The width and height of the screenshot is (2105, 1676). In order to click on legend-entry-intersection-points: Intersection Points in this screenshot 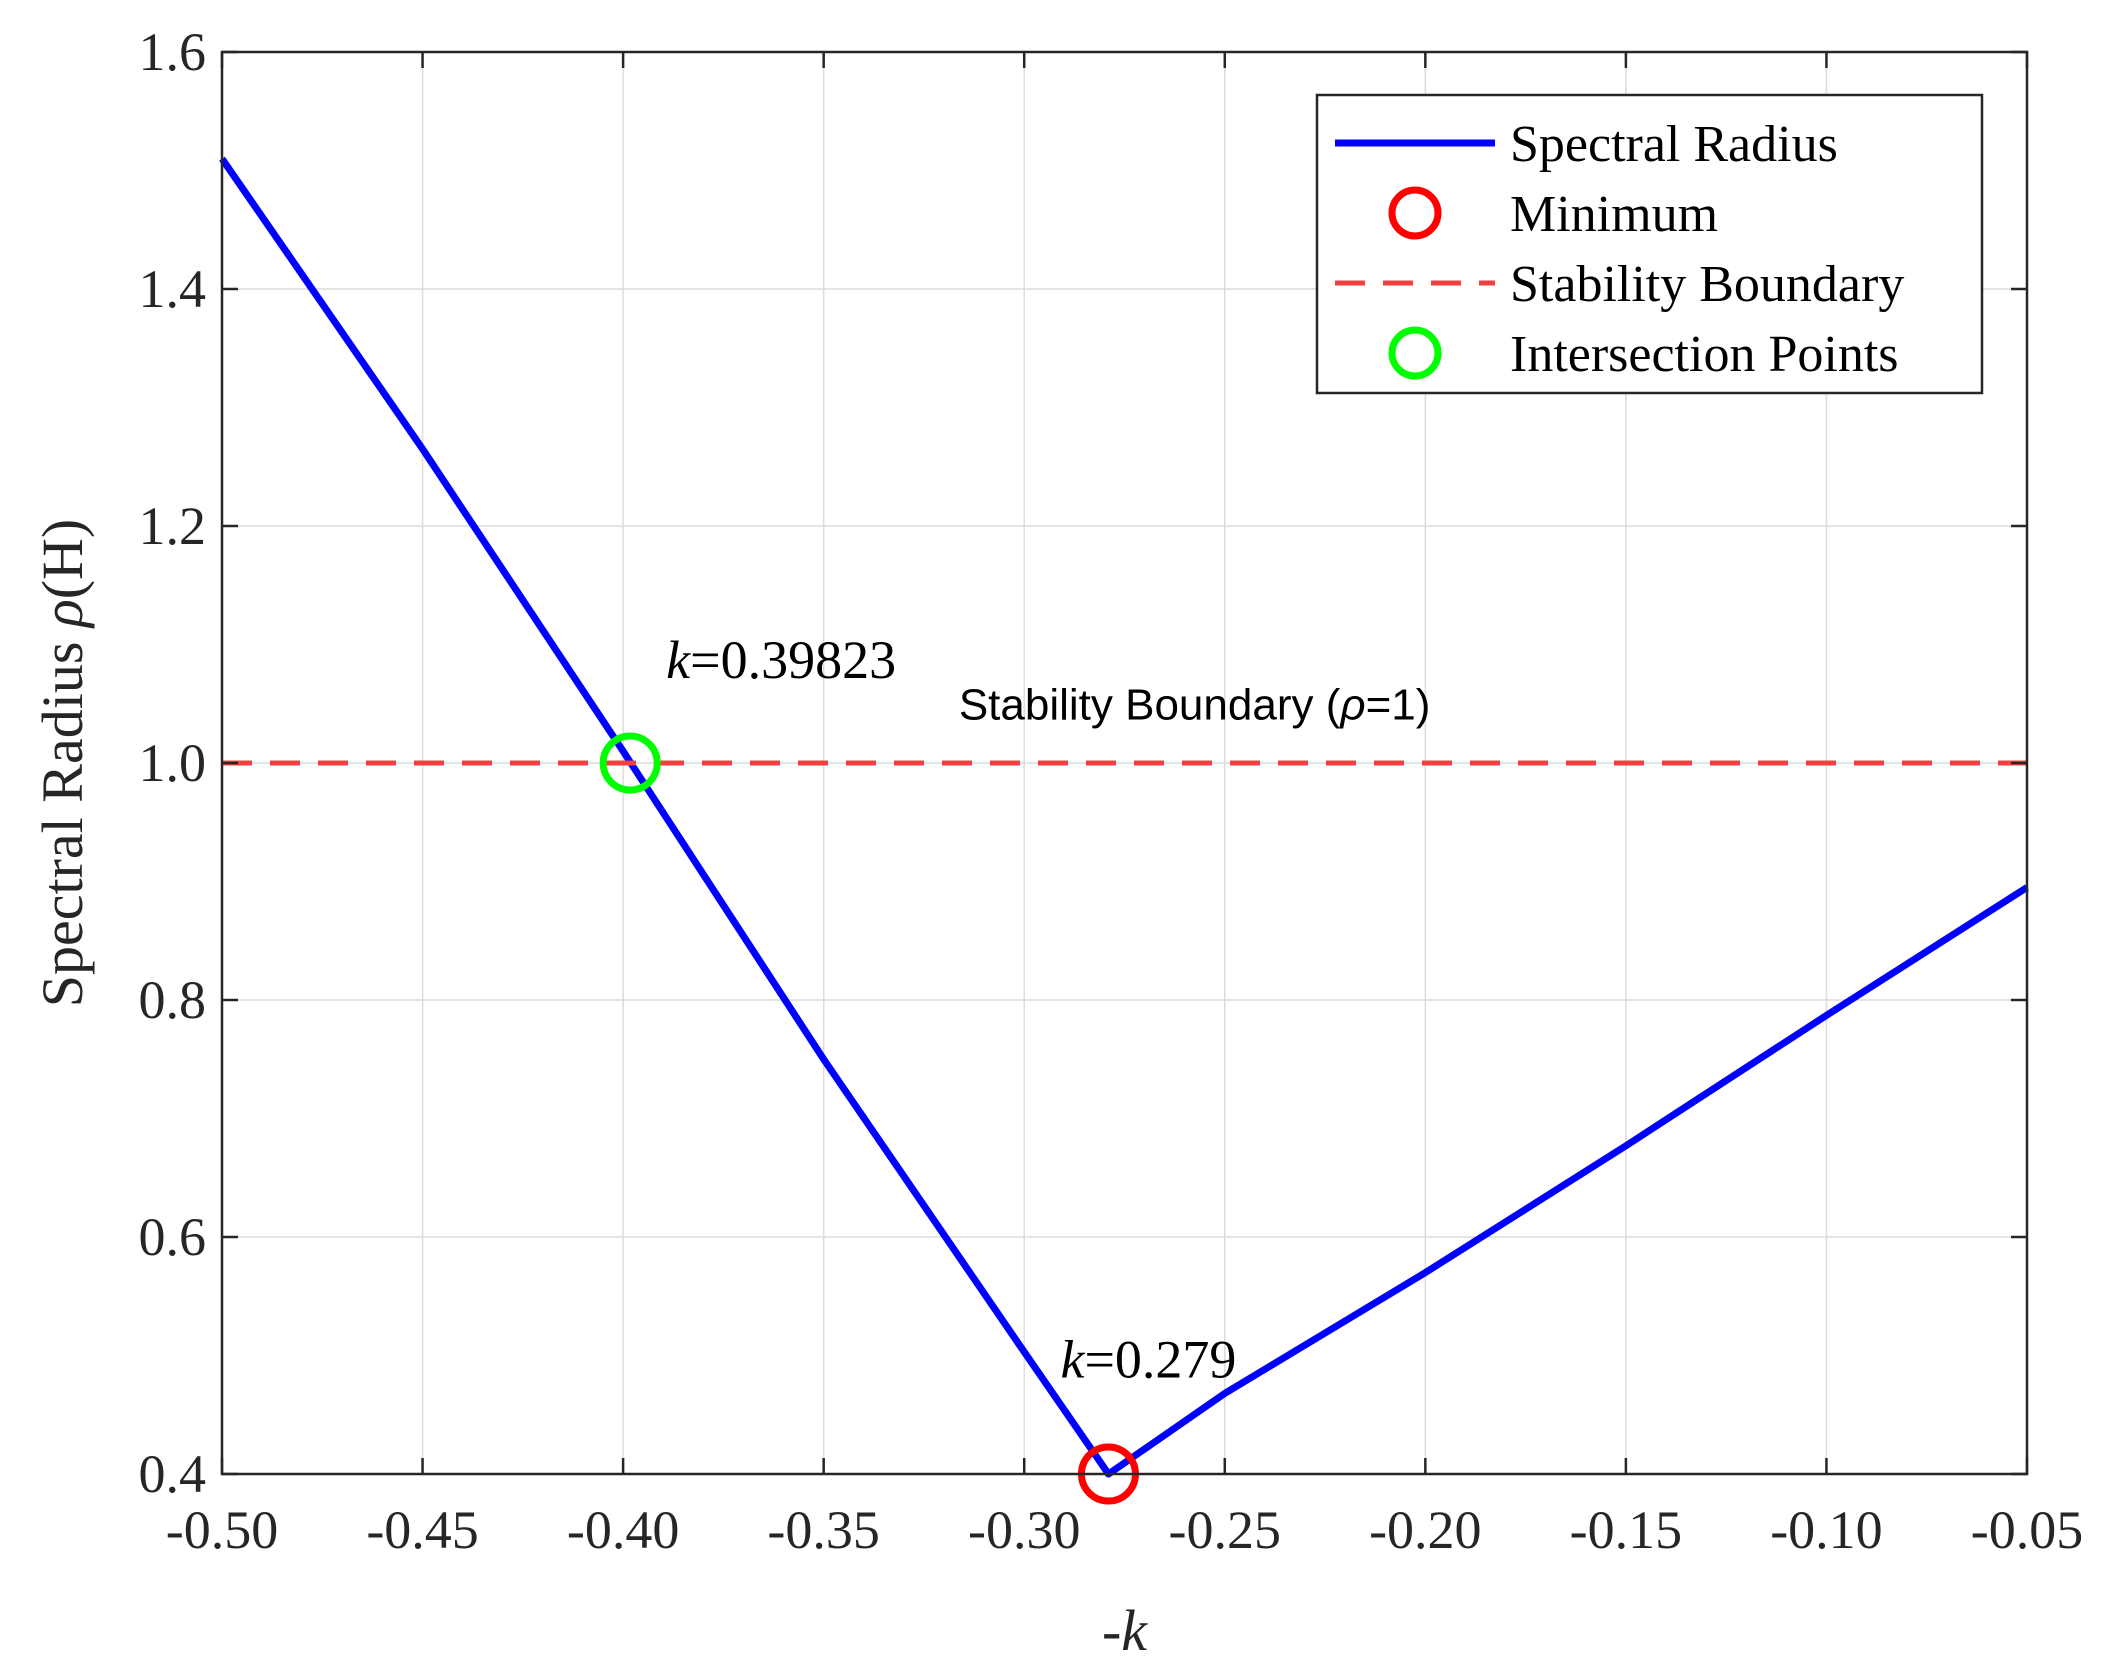, I will do `click(1643, 354)`.